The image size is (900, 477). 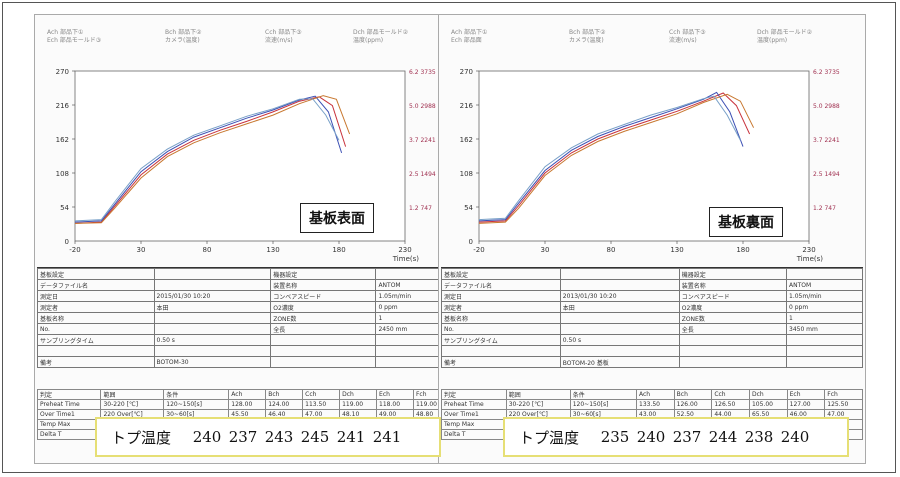 What do you see at coordinates (321, 404) in the screenshot?
I see `table-cell: 113.50` at bounding box center [321, 404].